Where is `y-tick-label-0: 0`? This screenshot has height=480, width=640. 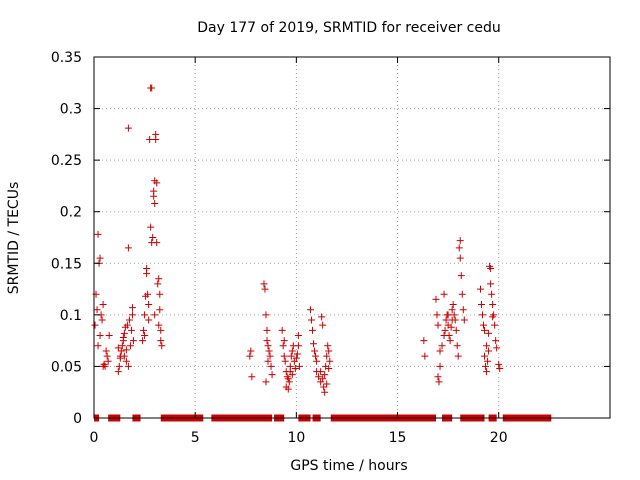 y-tick-label-0: 0 is located at coordinates (77, 419).